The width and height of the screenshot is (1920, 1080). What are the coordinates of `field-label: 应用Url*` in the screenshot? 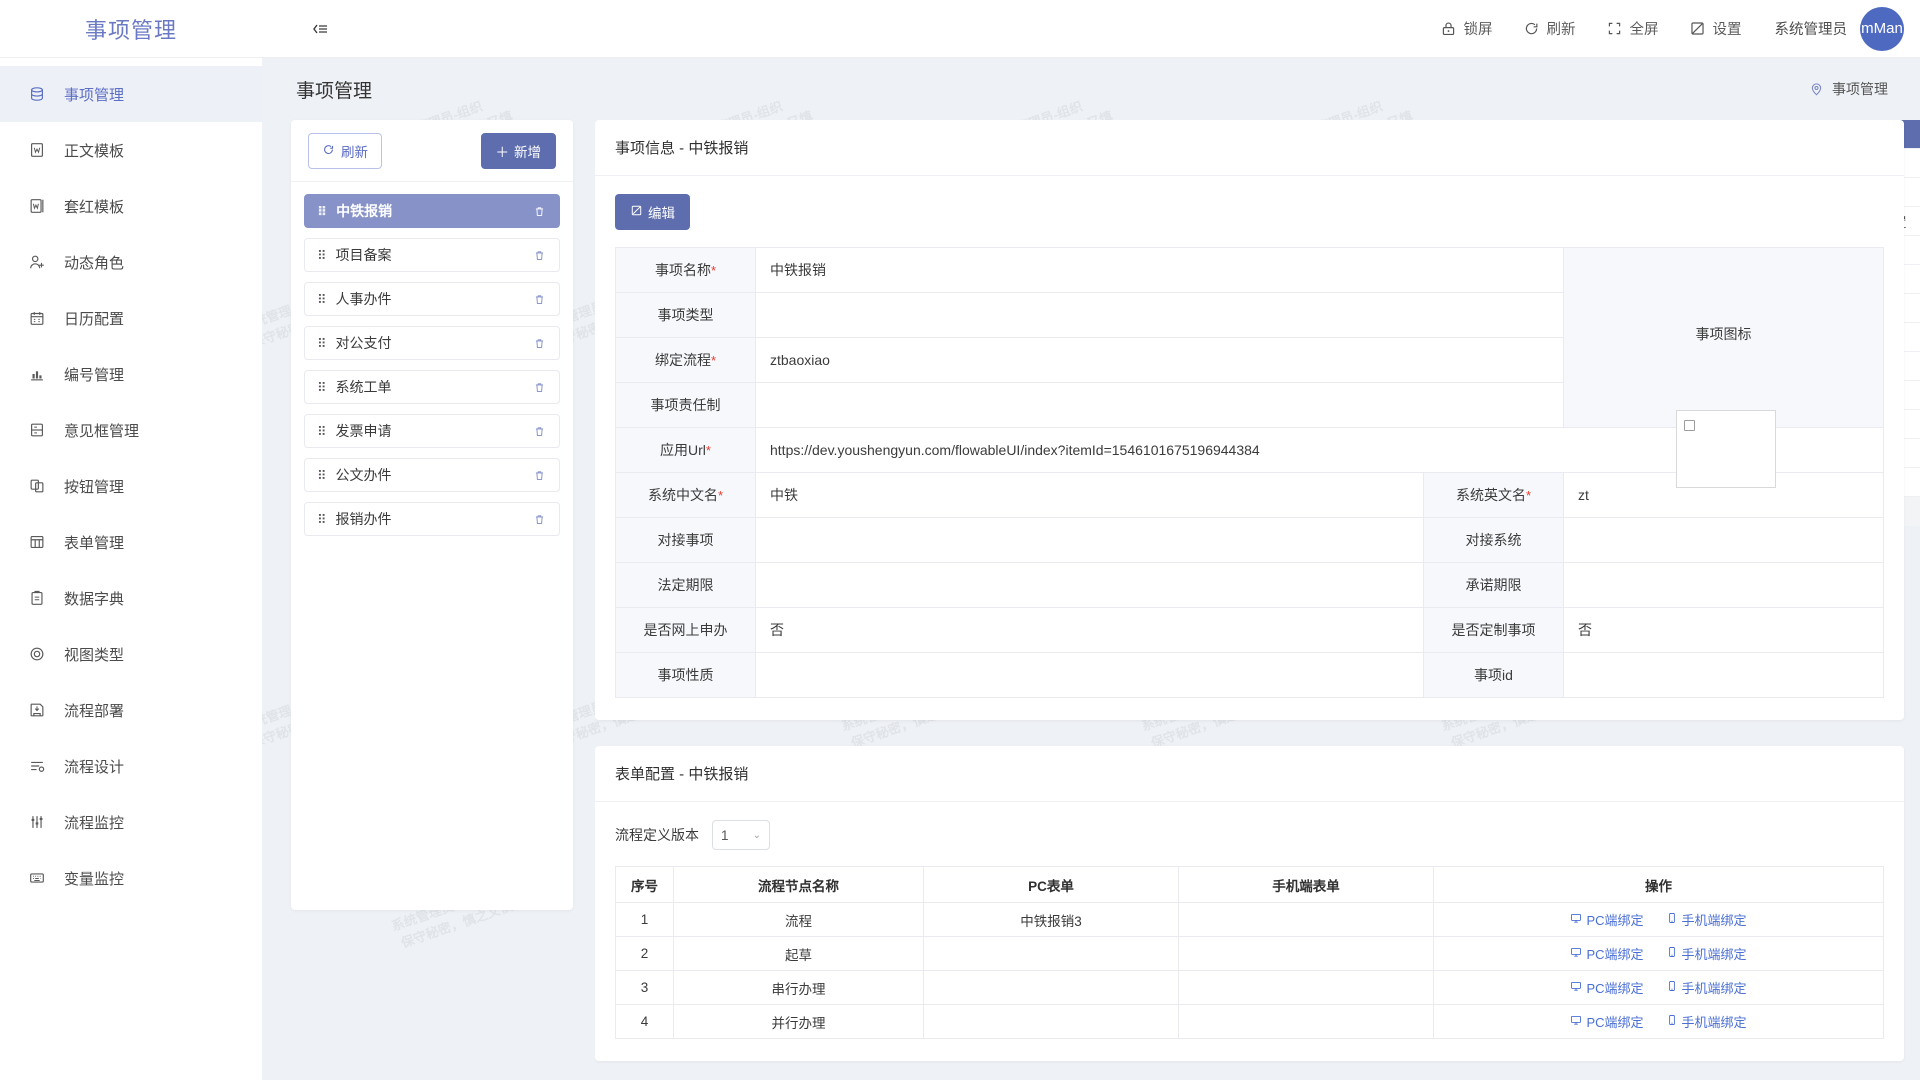 It's located at (685, 450).